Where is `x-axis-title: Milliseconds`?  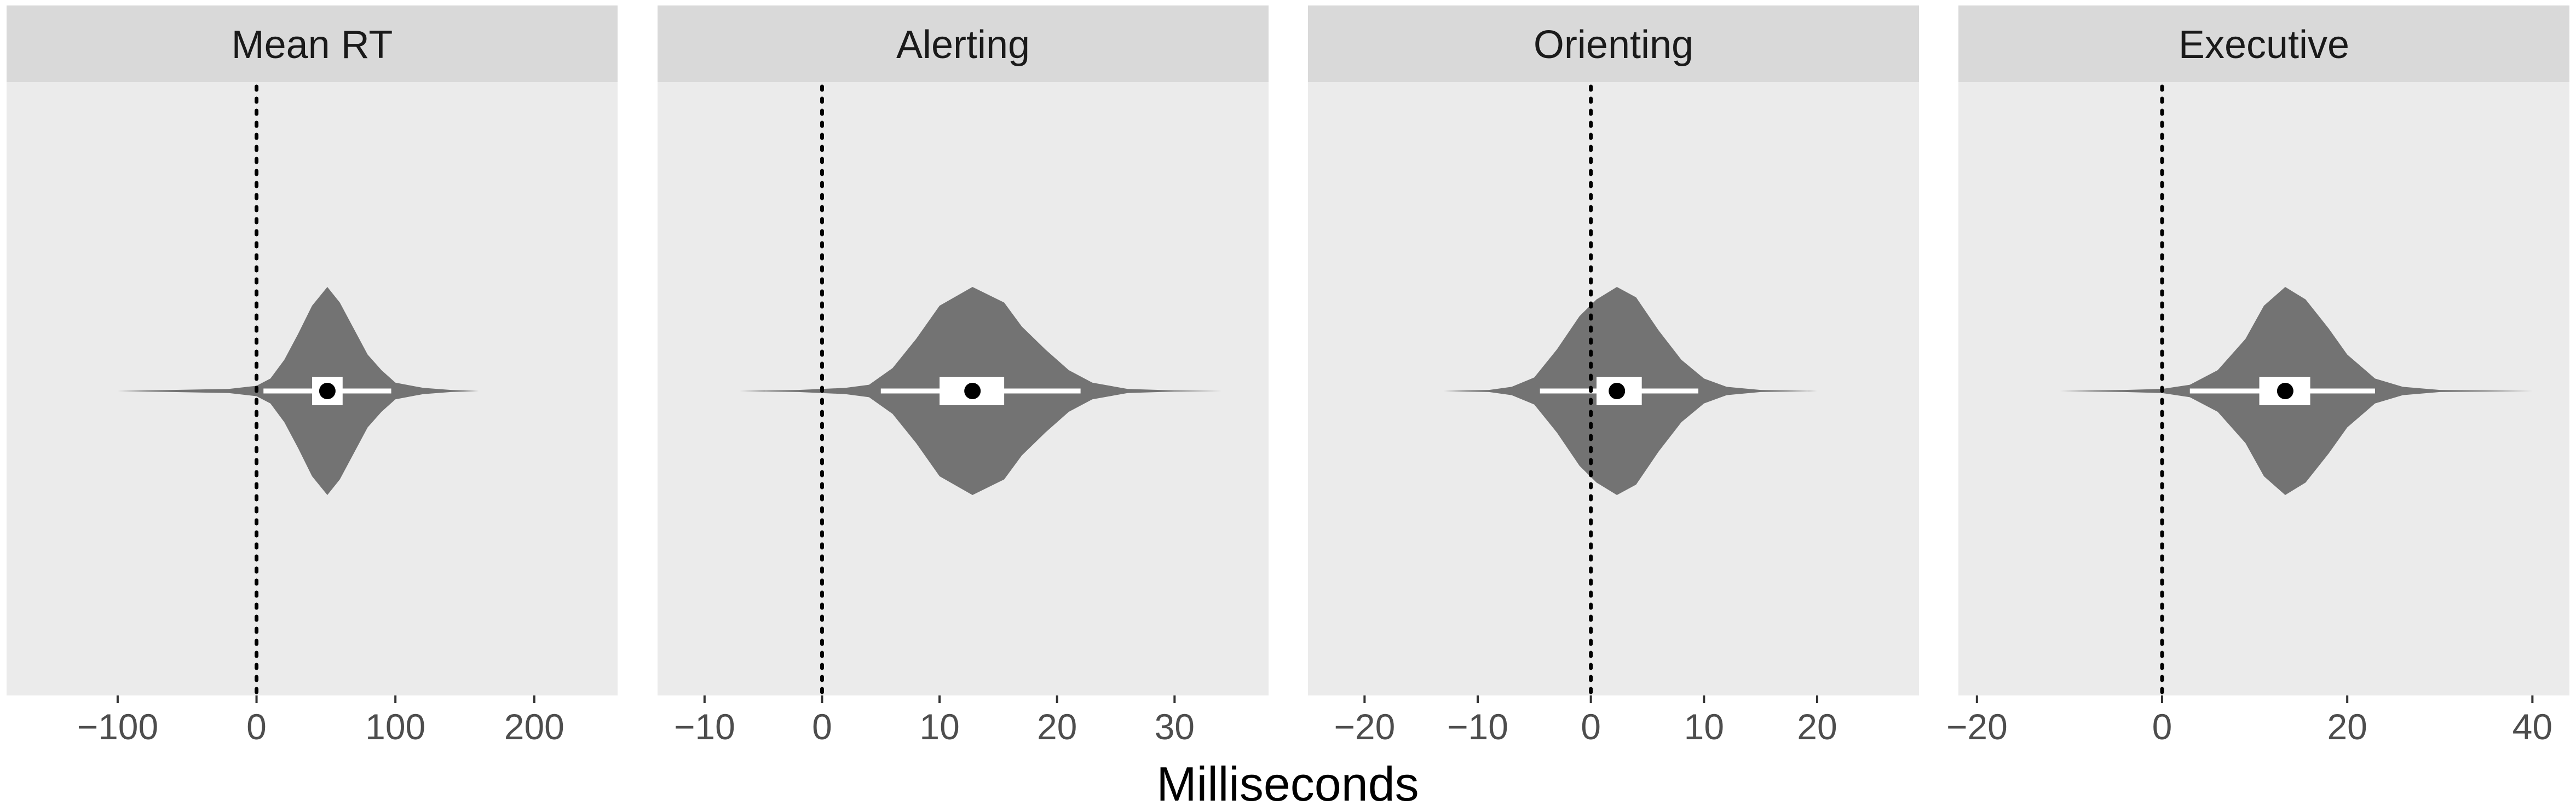
x-axis-title: Milliseconds is located at coordinates (1287, 784).